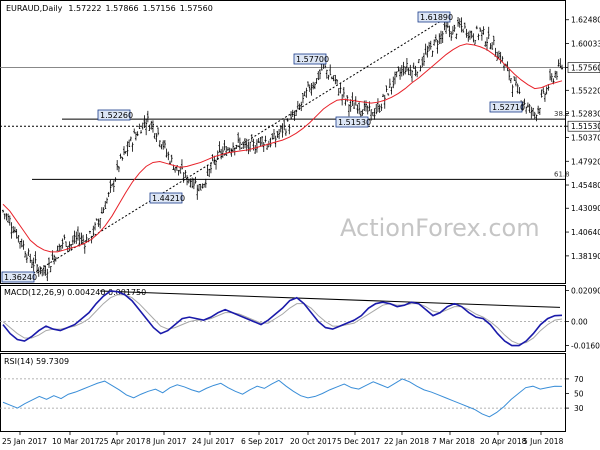 This screenshot has width=600, height=450. I want to click on macd-signal-line, so click(282, 319).